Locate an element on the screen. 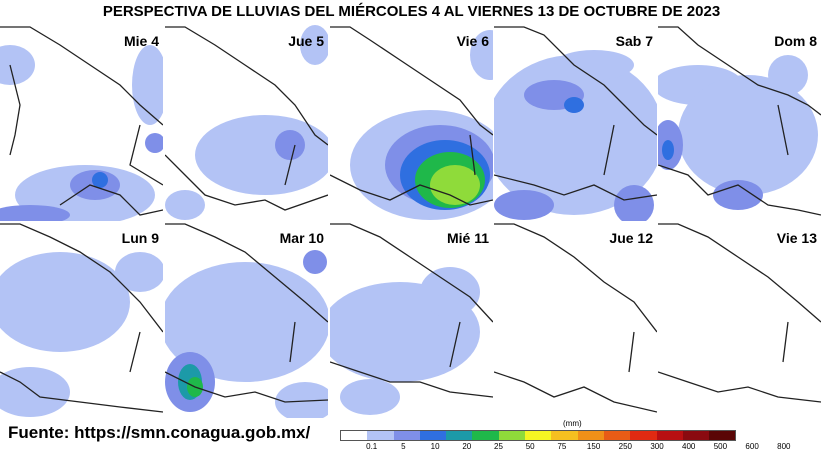 Image resolution: width=823 pixels, height=453 pixels. forecast-map-panel: Jue 5 is located at coordinates (246, 123).